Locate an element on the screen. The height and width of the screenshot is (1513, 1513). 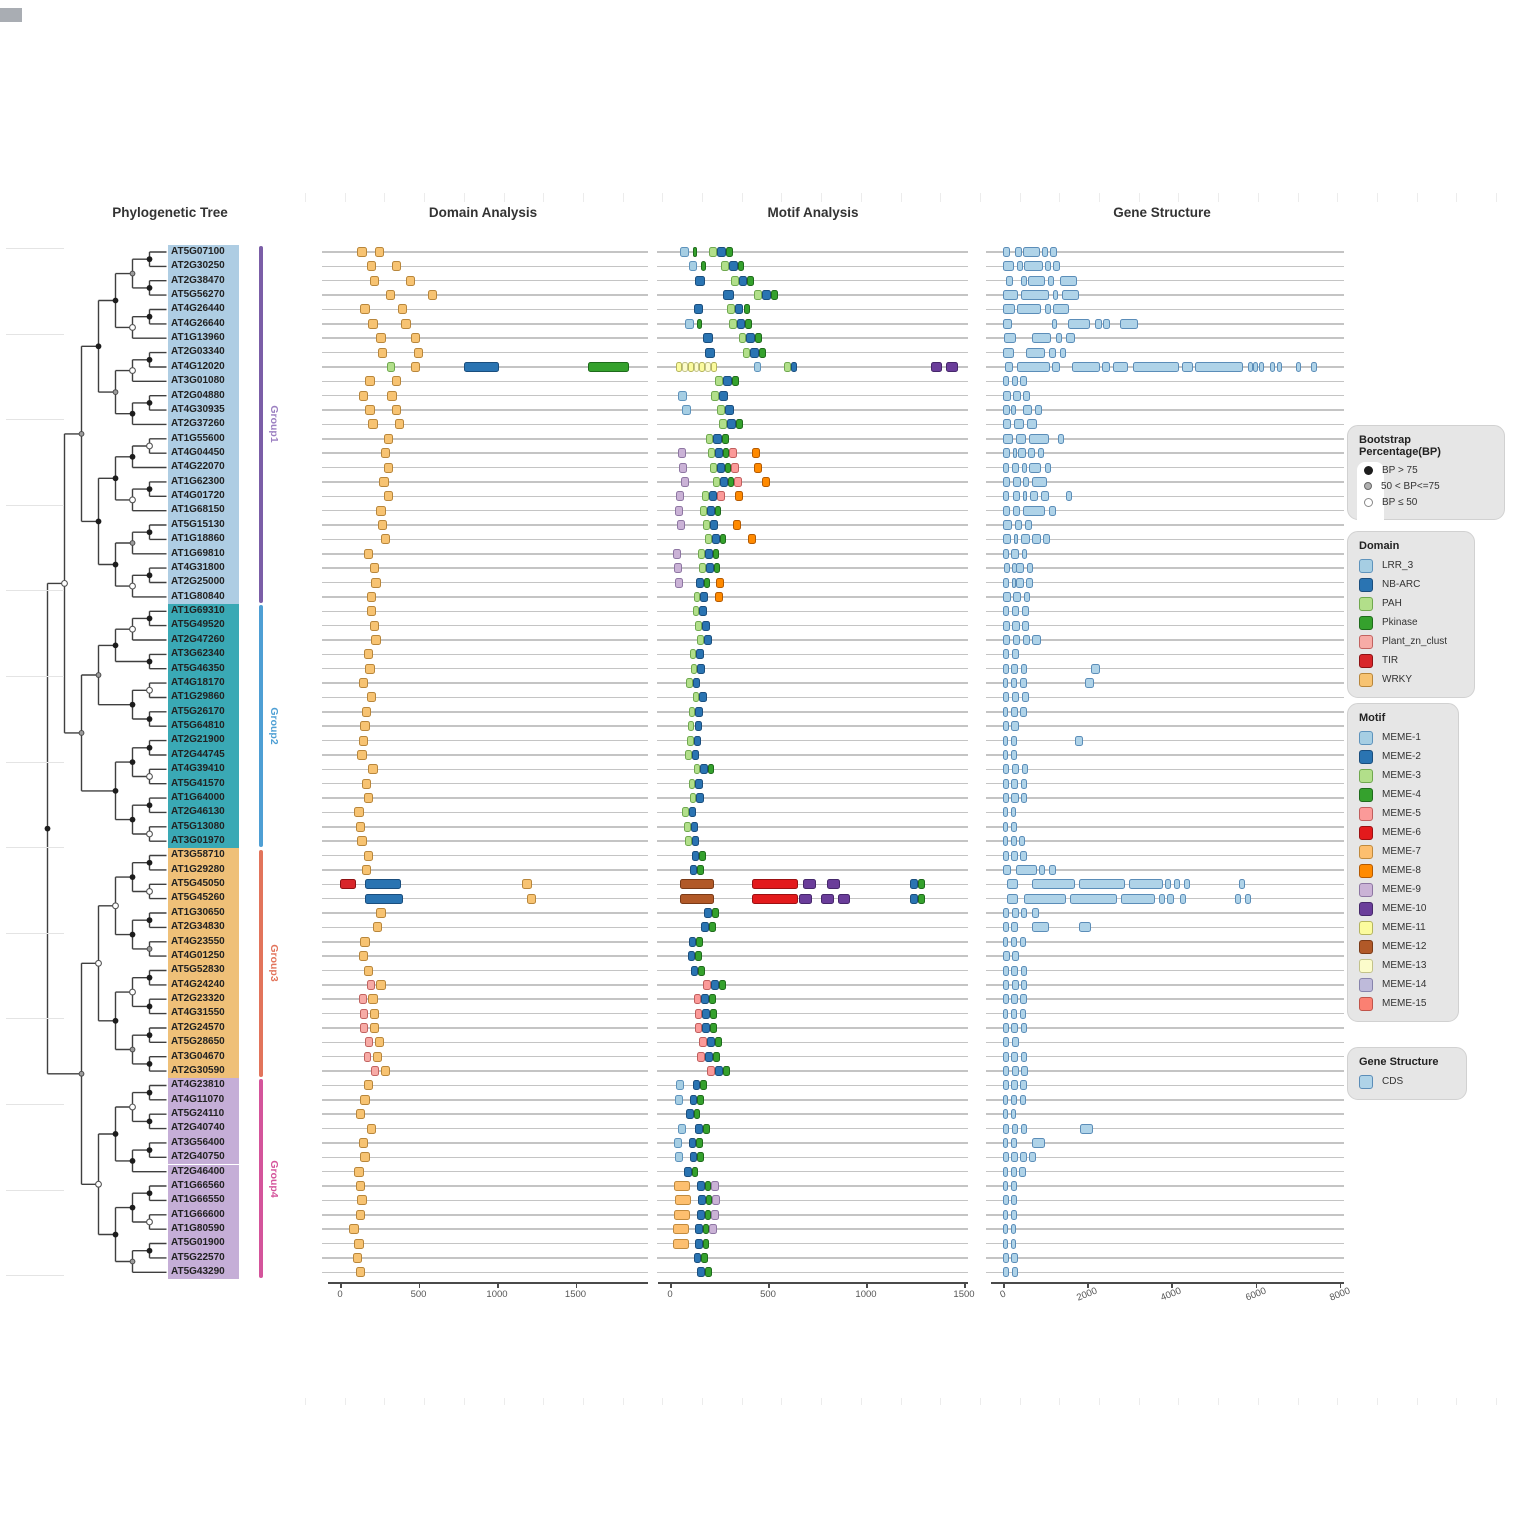
gene-label: AT5G22570 is located at coordinates (203, 1258).